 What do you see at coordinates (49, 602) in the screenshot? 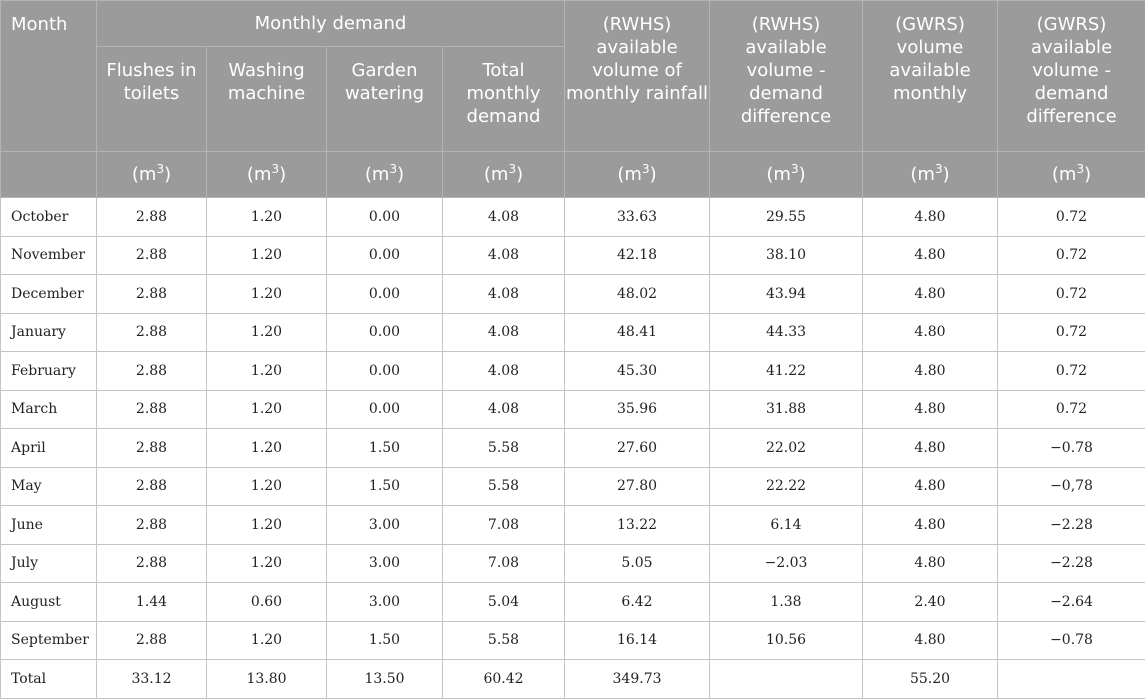
I see `cell-month: August` at bounding box center [49, 602].